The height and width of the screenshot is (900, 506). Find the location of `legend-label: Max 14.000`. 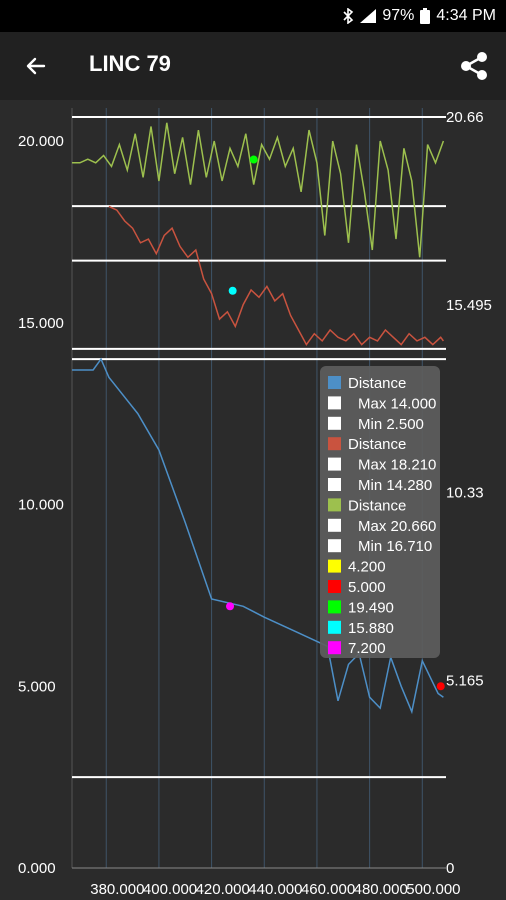

legend-label: Max 14.000 is located at coordinates (397, 403).